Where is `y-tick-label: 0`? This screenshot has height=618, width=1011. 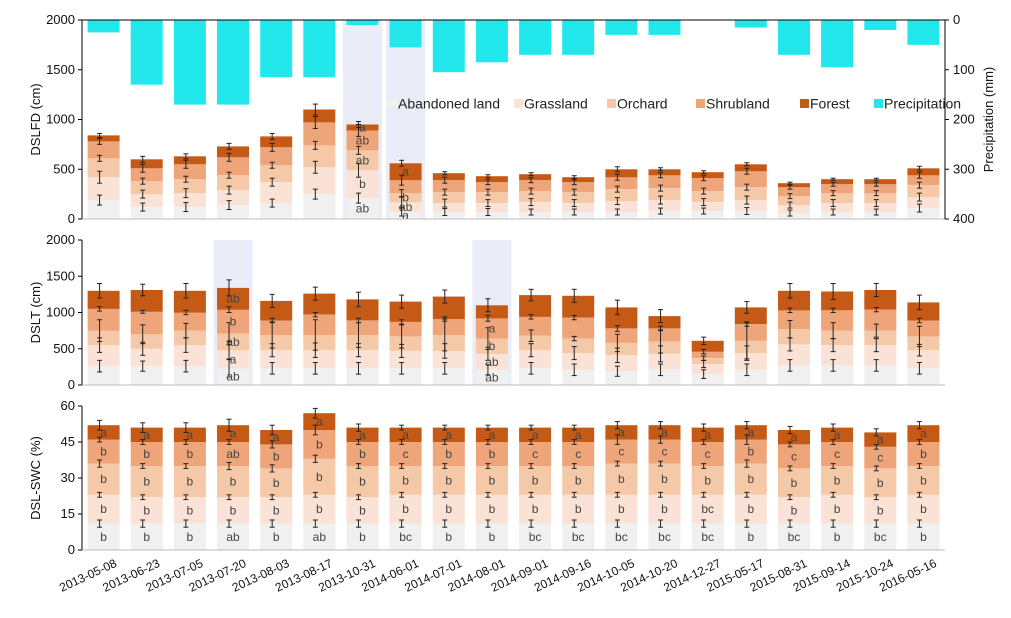 y-tick-label: 0 is located at coordinates (71, 218).